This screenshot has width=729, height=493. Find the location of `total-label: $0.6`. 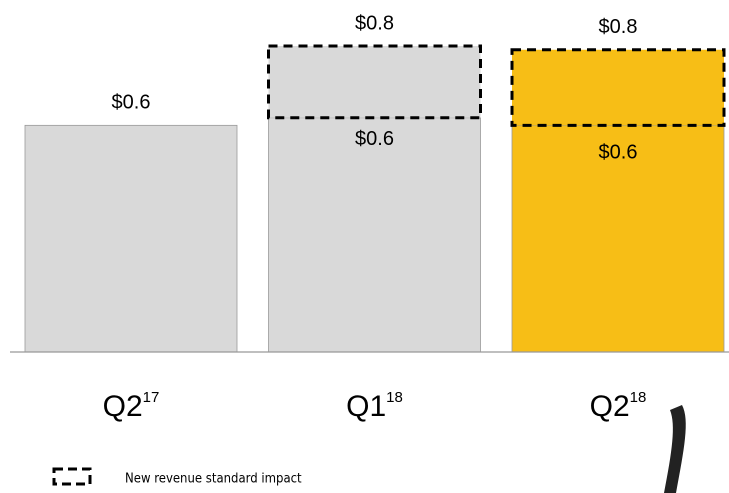

total-label: $0.6 is located at coordinates (131, 103).